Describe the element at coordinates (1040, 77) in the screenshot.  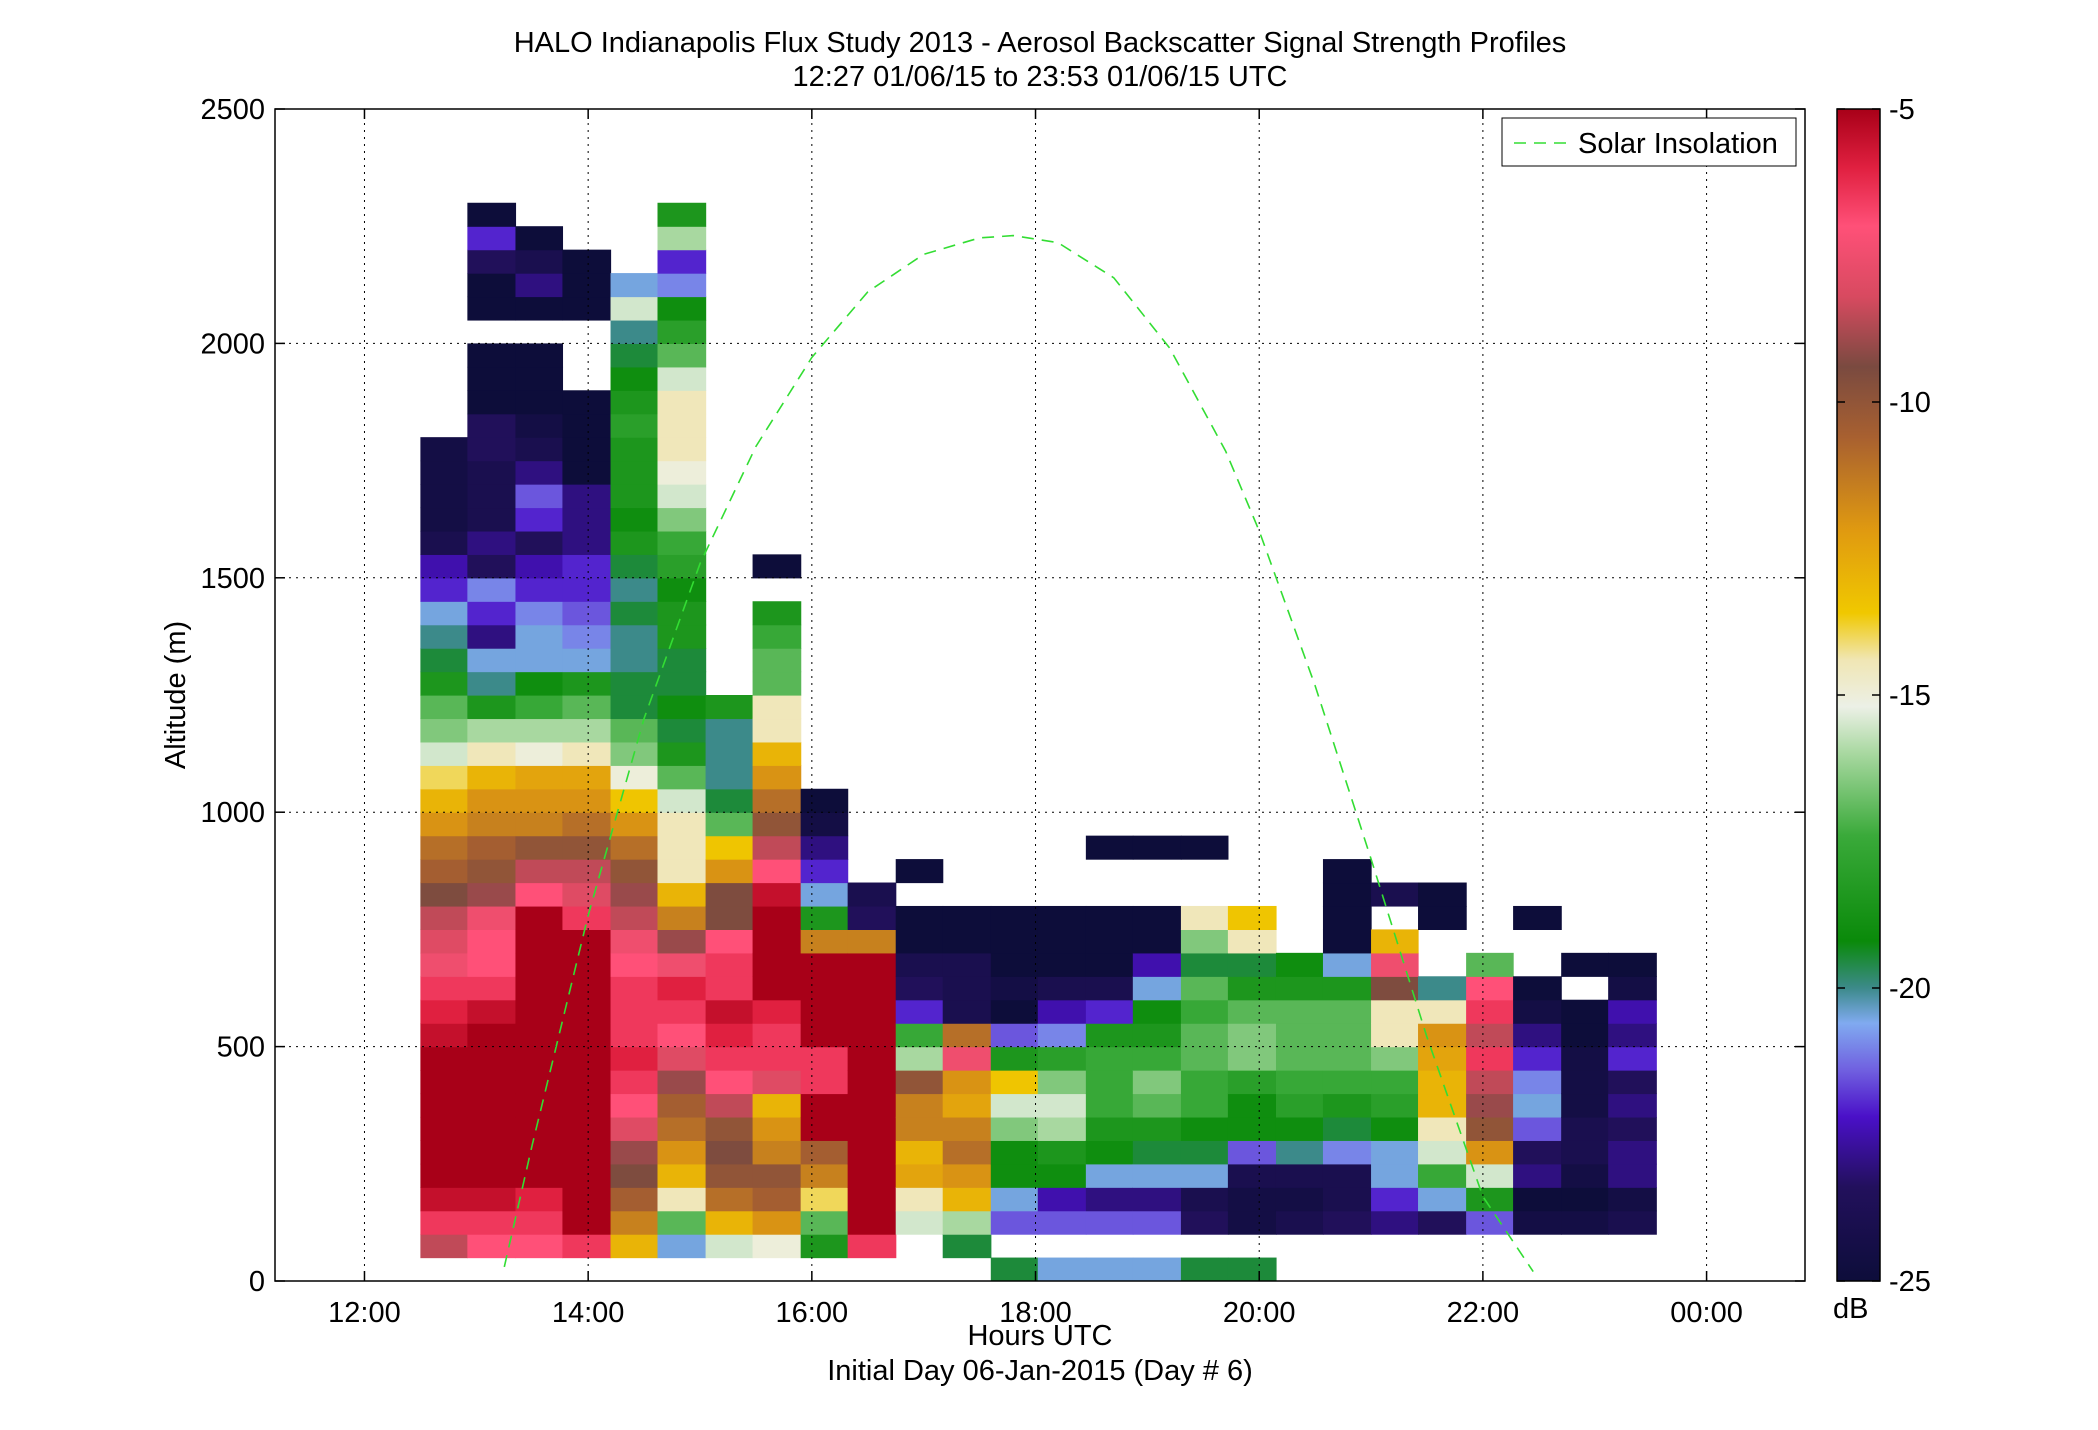
I see `chart-subtitle: 12:27 01/06/15 to 23:53 01/06/15 UTC` at that location.